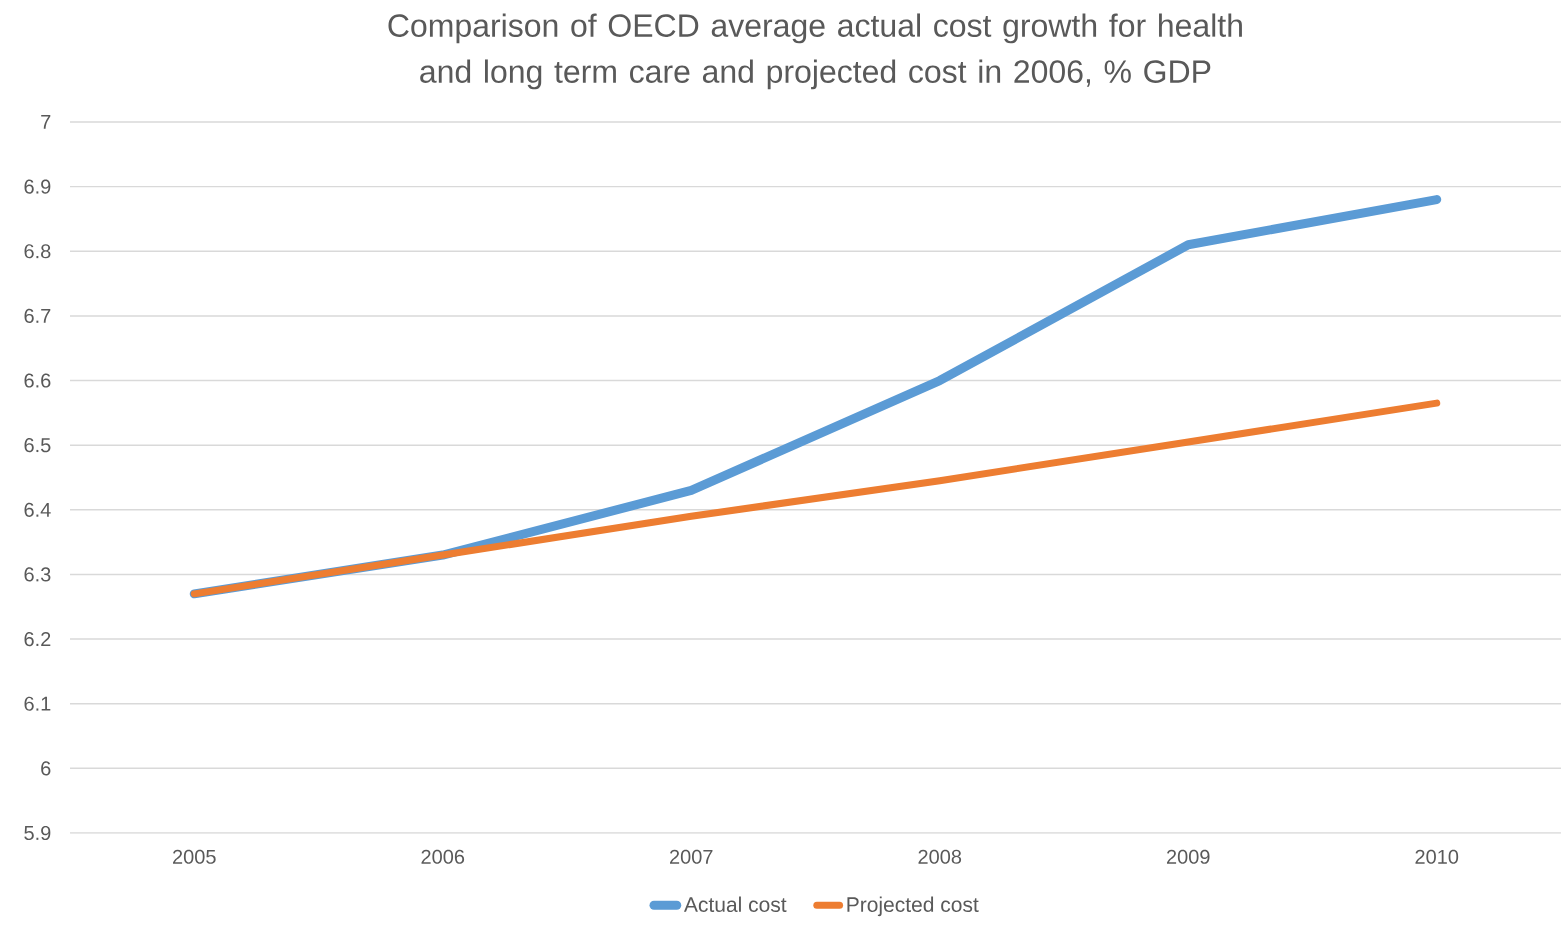 The height and width of the screenshot is (928, 1561). What do you see at coordinates (1437, 856) in the screenshot?
I see `x-tick-label: 2010` at bounding box center [1437, 856].